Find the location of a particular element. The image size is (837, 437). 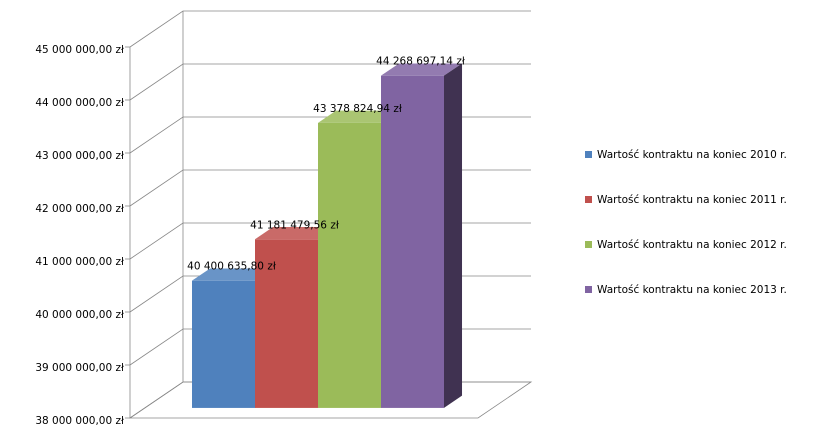

y-tick-label: 41 000 000,00 zł is located at coordinates (79, 262).